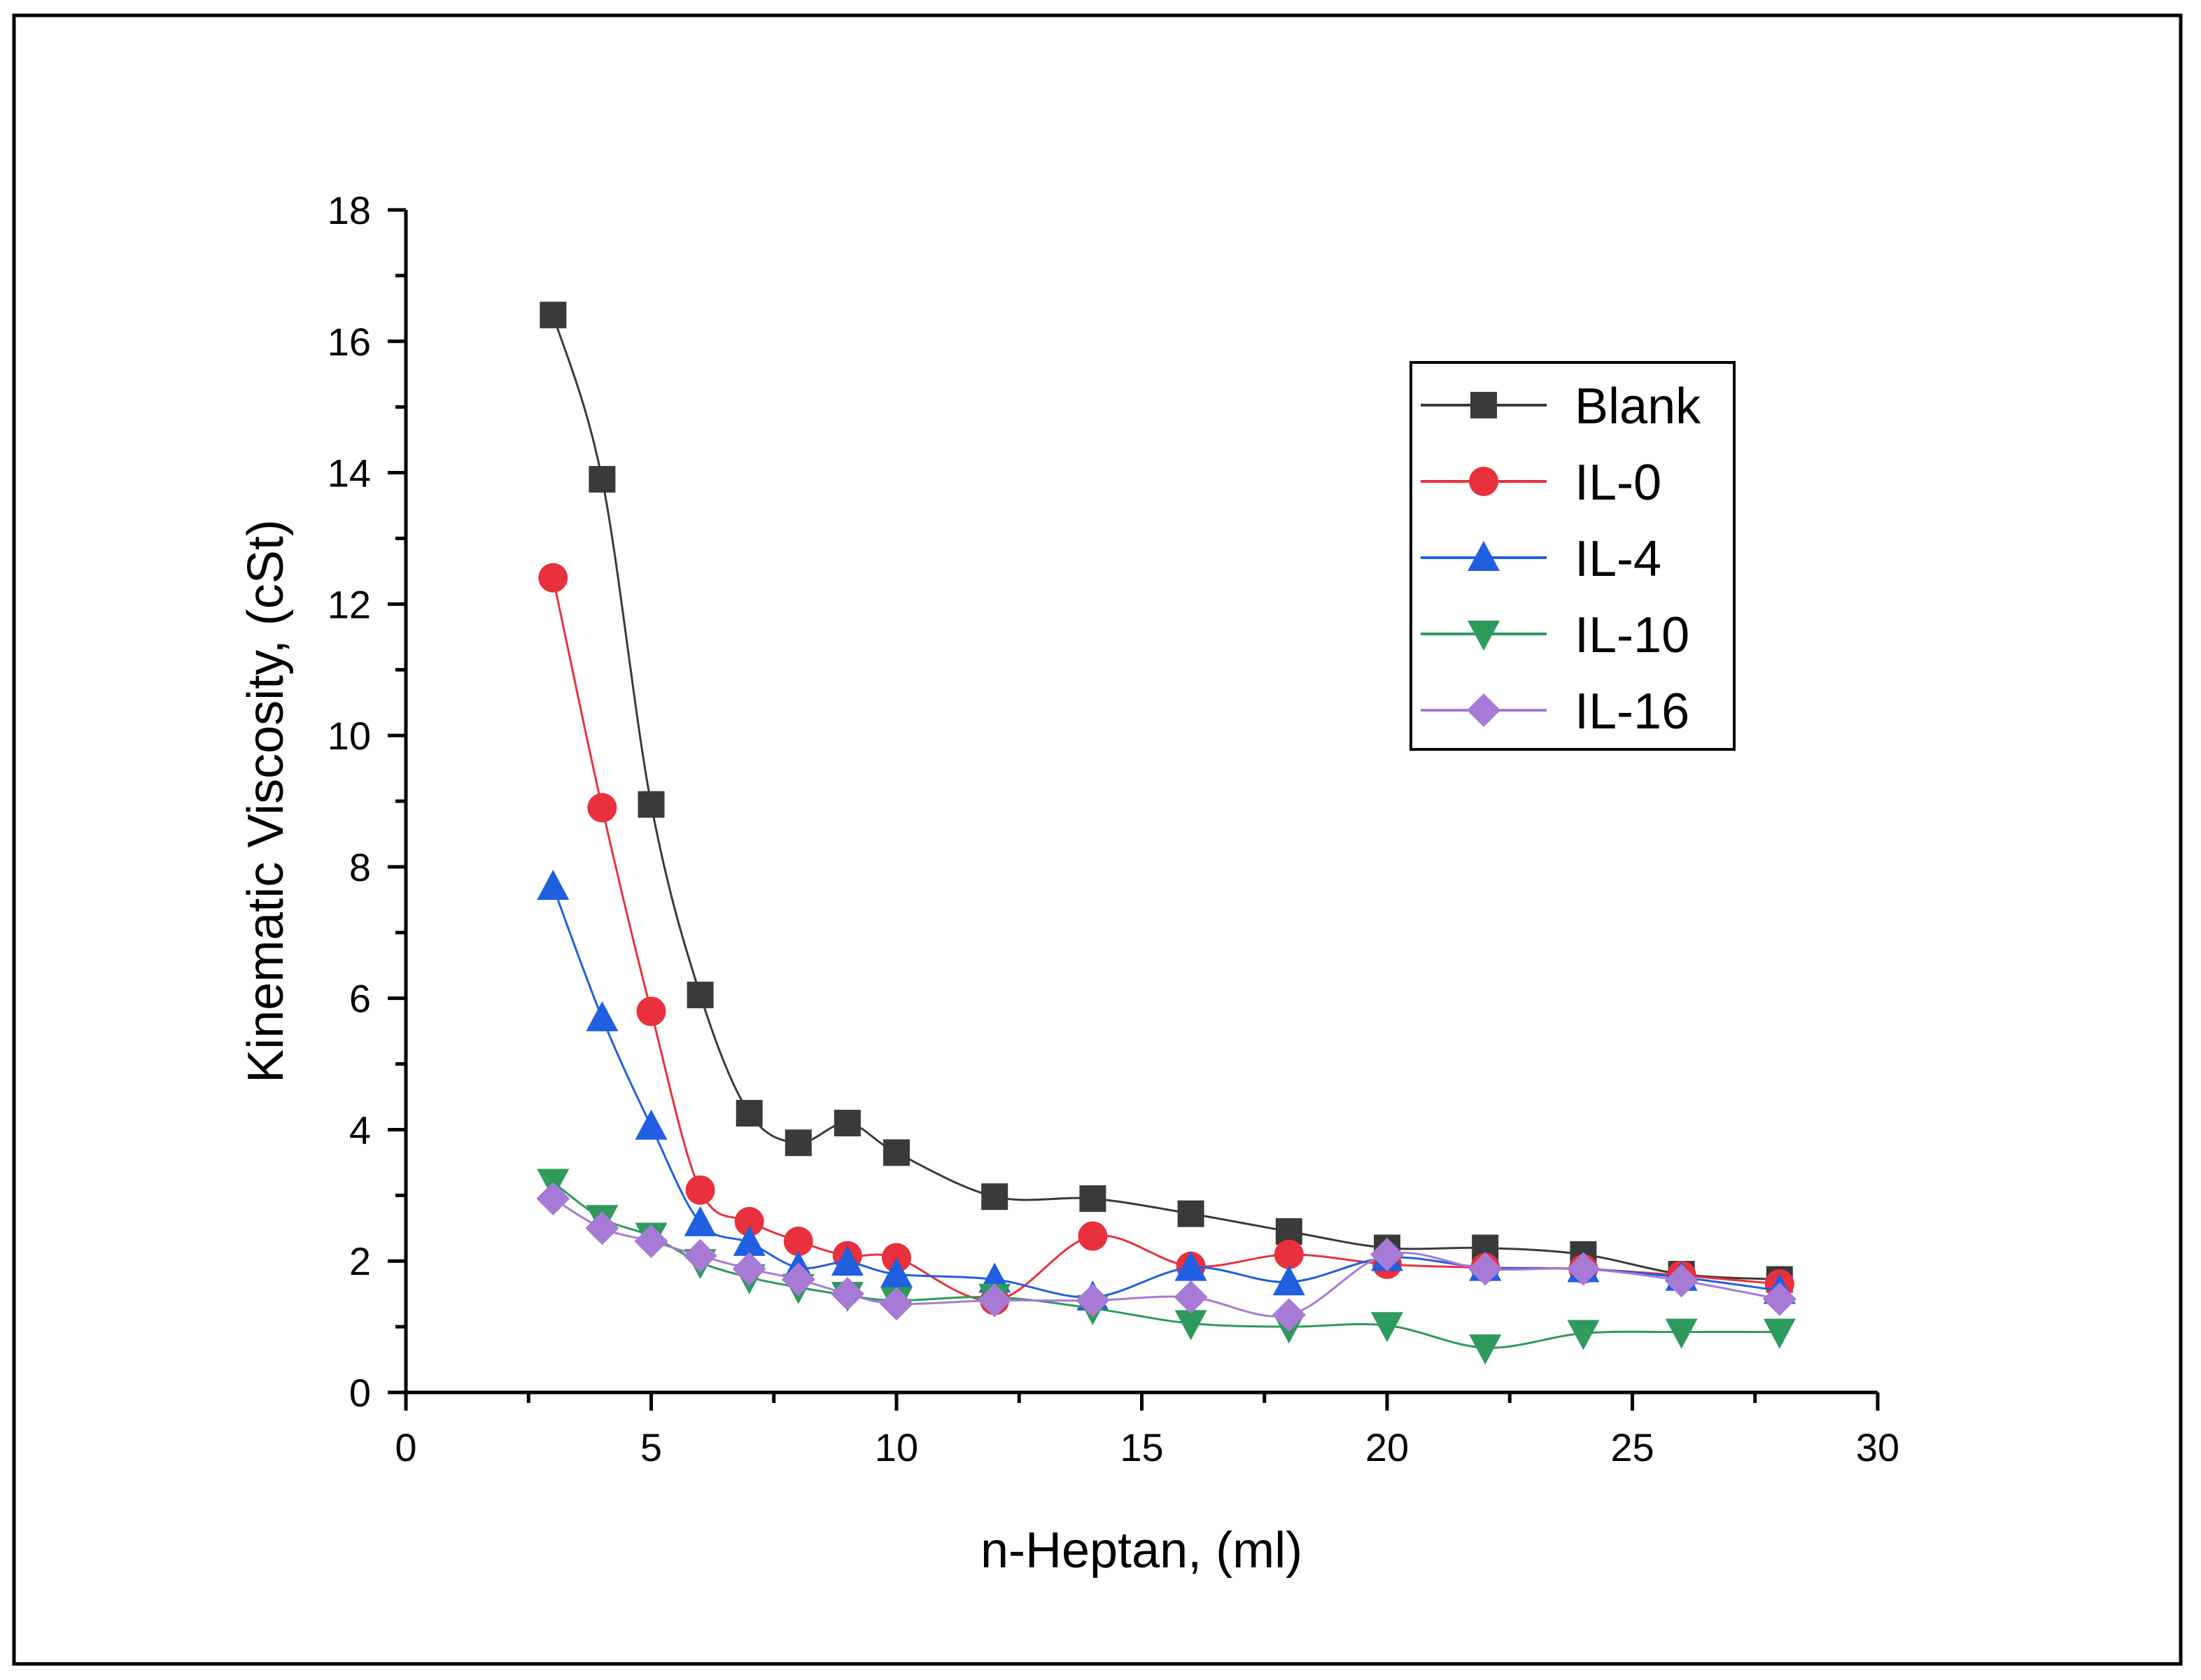 The image size is (2201, 1680). Describe the element at coordinates (1632, 712) in the screenshot. I see `legend-label-il-16: IL-16` at that location.